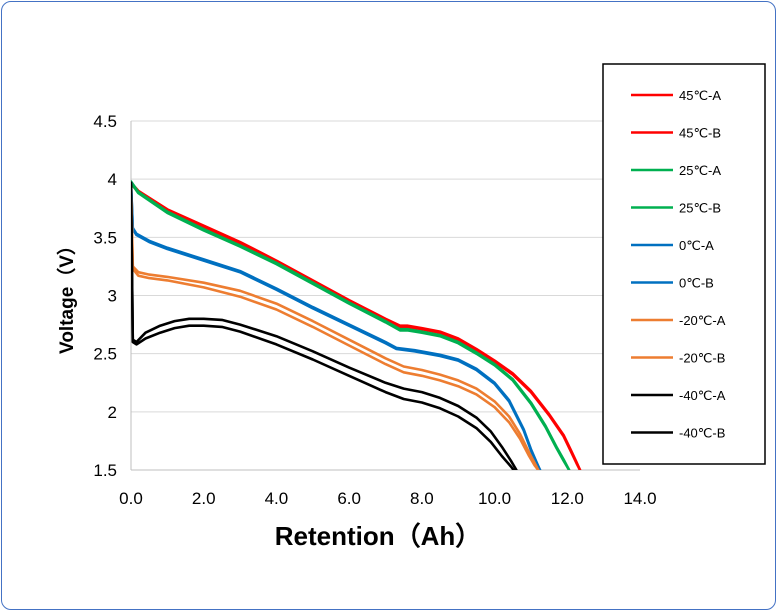  What do you see at coordinates (567, 498) in the screenshot?
I see `x-tick-label: 12.0` at bounding box center [567, 498].